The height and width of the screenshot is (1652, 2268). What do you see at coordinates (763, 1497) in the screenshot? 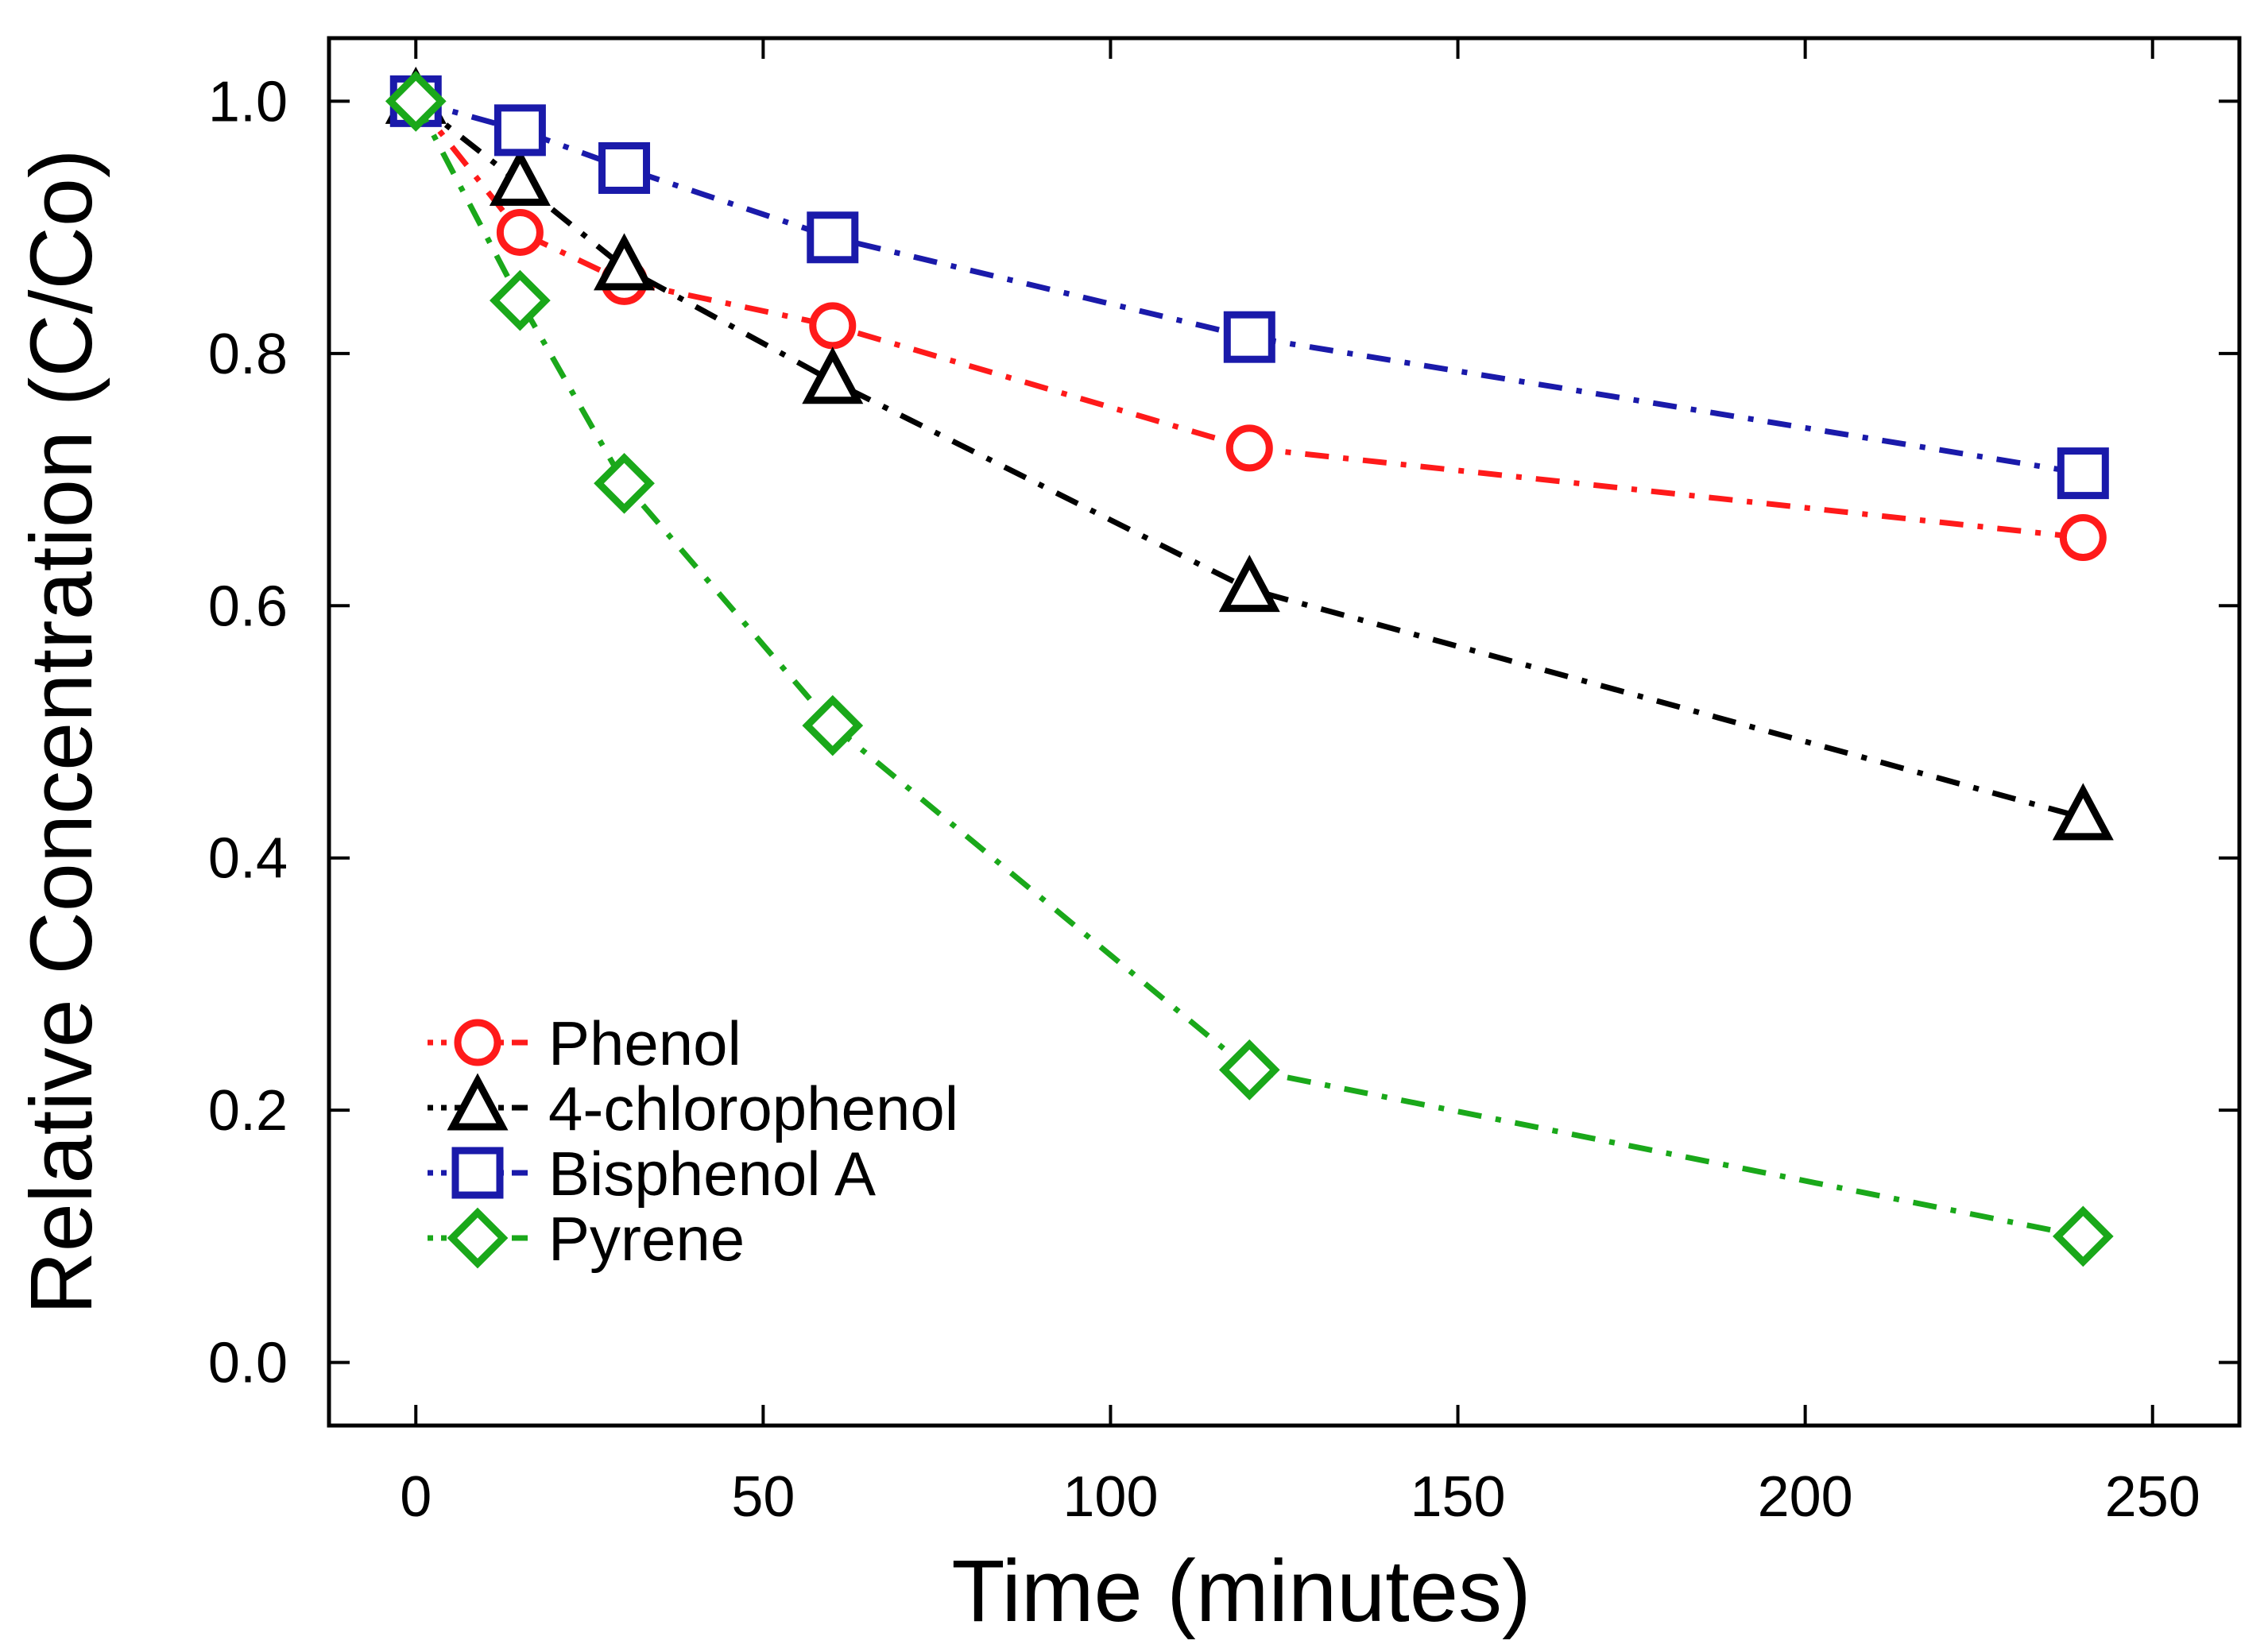
I see `x-tick-label: 50` at bounding box center [763, 1497].